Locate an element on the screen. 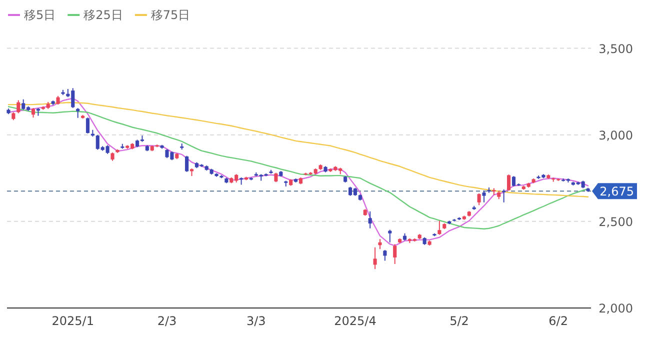 The width and height of the screenshot is (646, 347). legend-label: 移25日 is located at coordinates (103, 15).